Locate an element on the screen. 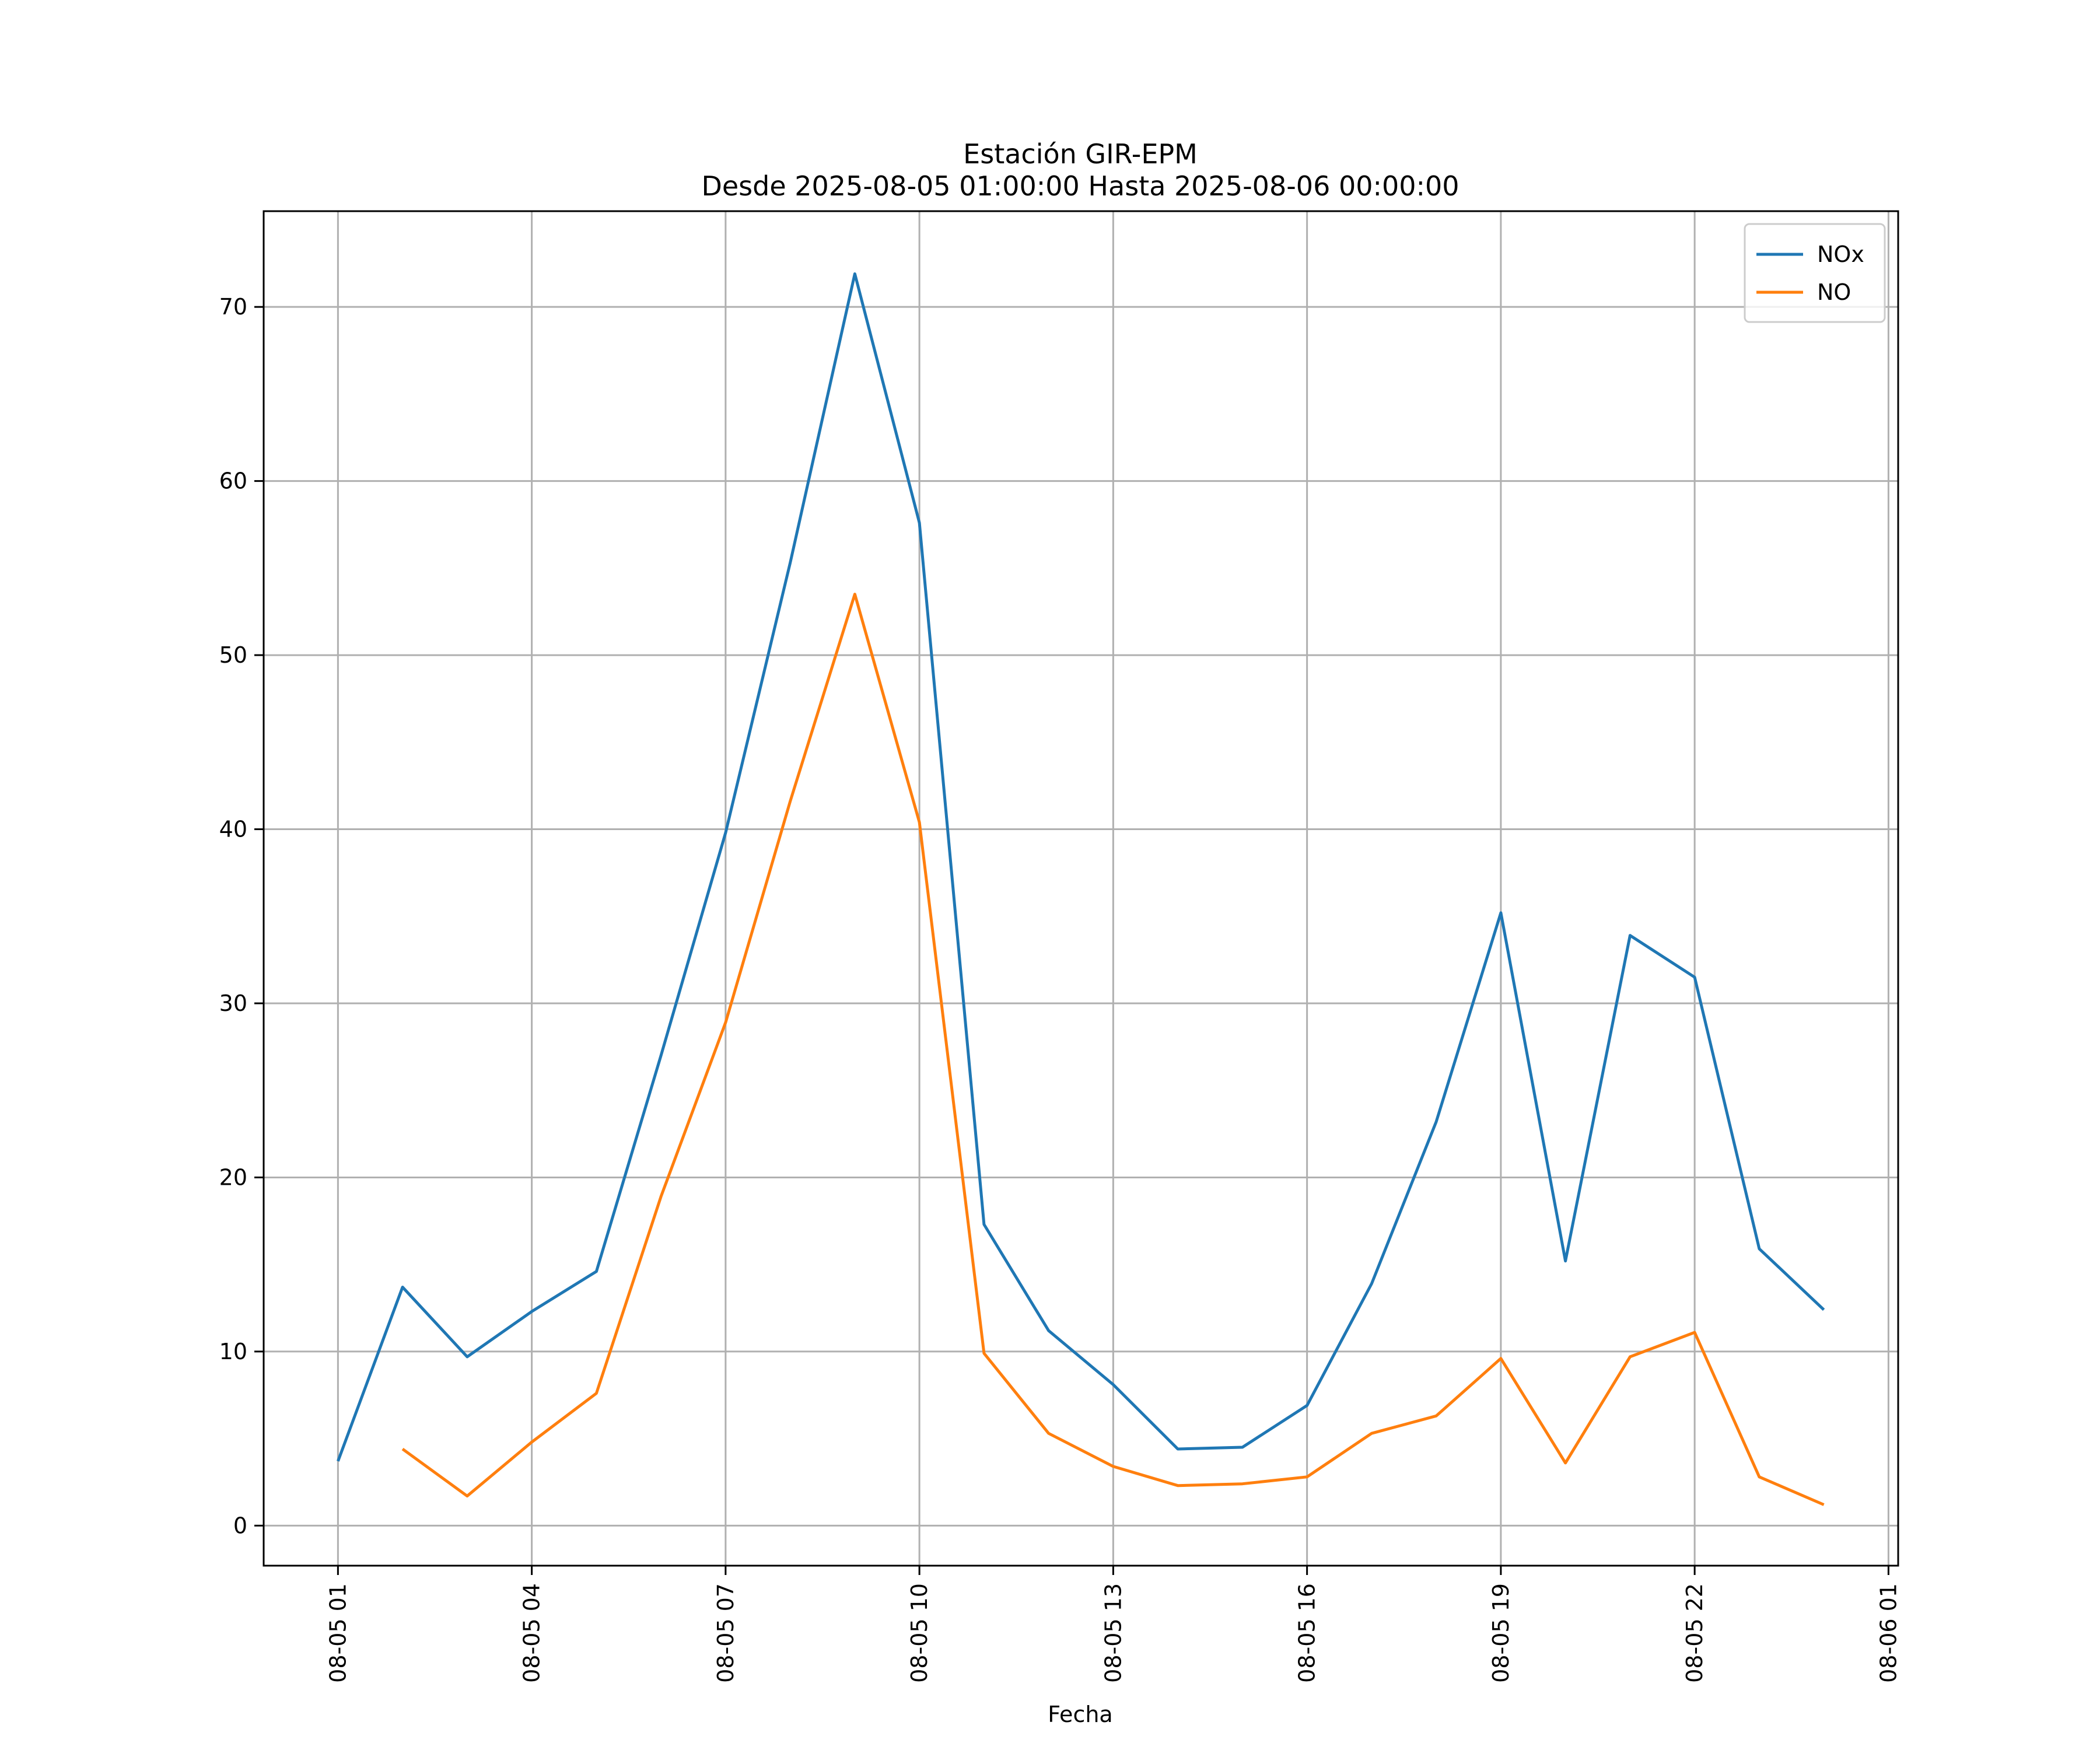 The width and height of the screenshot is (2100, 1750). y-tick-label: 0 is located at coordinates (240, 1525).